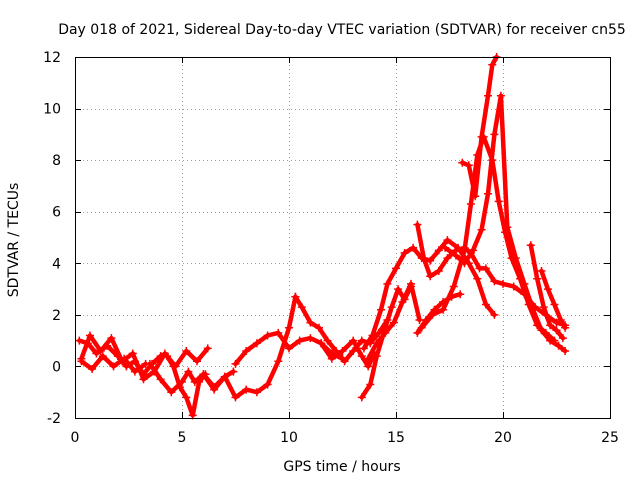 This screenshot has height=480, width=640. I want to click on x-tick-label: 5, so click(182, 438).